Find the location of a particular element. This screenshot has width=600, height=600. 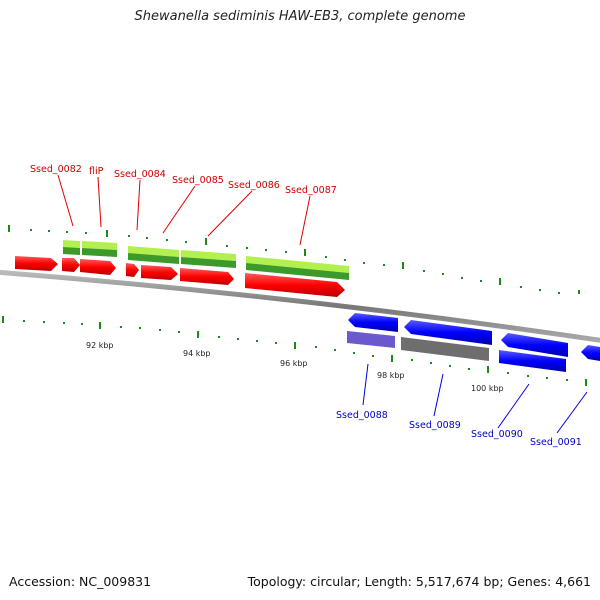

forward-gene-track is located at coordinates (180, 276).